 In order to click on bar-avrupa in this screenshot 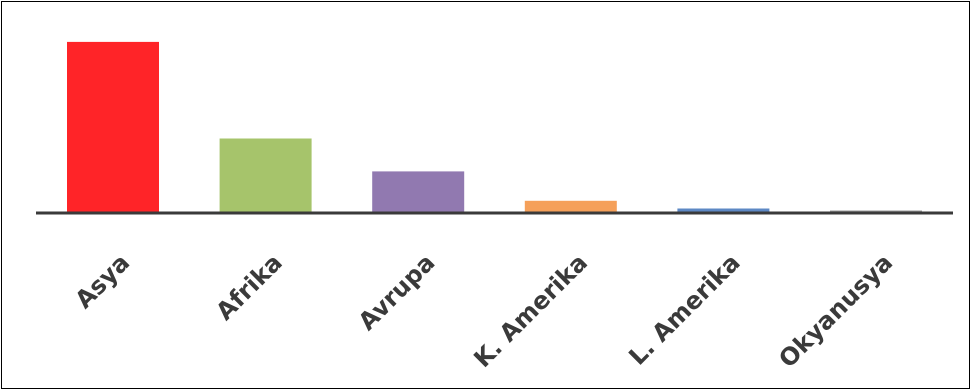, I will do `click(418, 191)`.